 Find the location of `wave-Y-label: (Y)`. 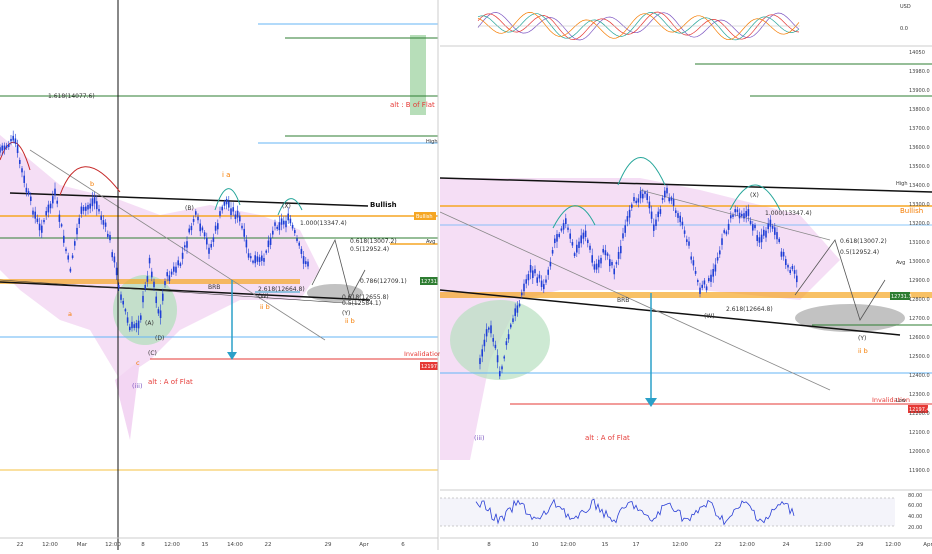

wave-Y-label: (Y) is located at coordinates (862, 338).